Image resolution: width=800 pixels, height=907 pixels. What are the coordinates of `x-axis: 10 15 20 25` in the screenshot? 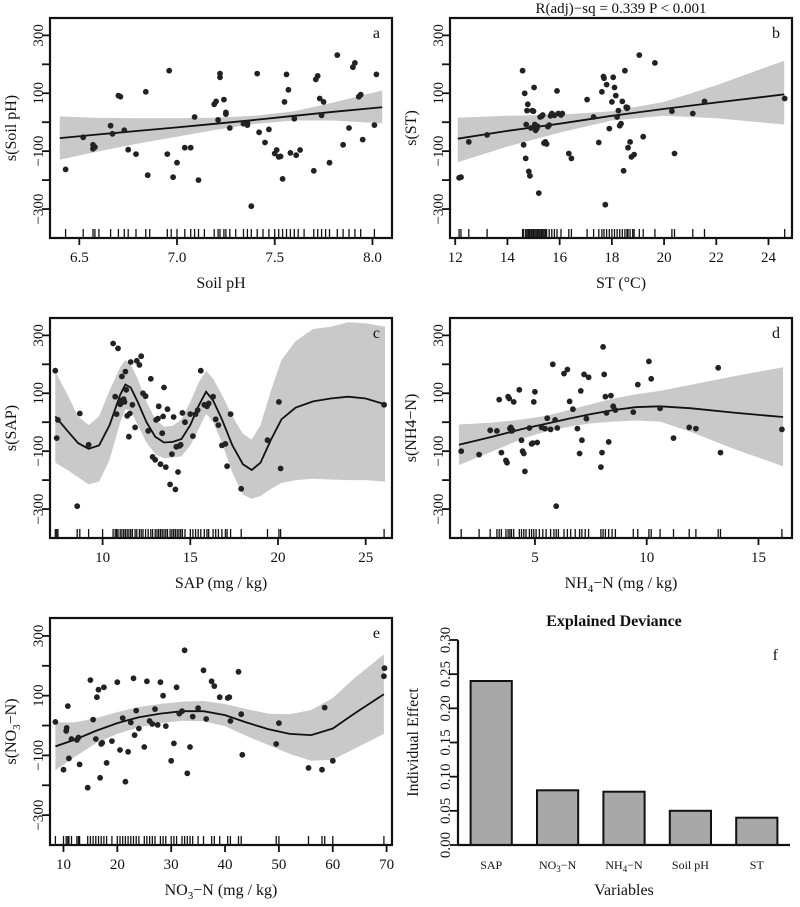 It's located at (234, 552).